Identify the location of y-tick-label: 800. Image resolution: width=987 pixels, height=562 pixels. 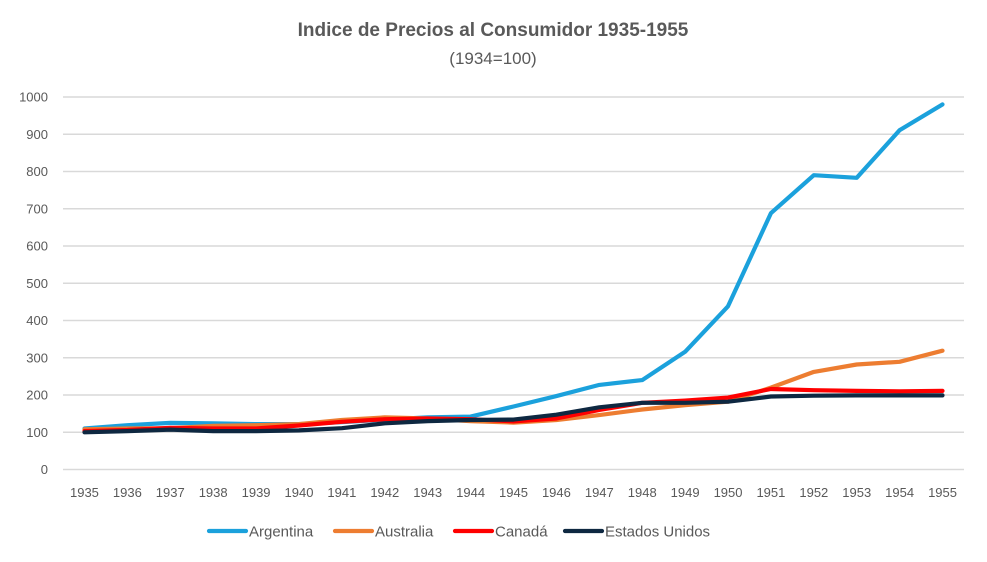
(37, 171).